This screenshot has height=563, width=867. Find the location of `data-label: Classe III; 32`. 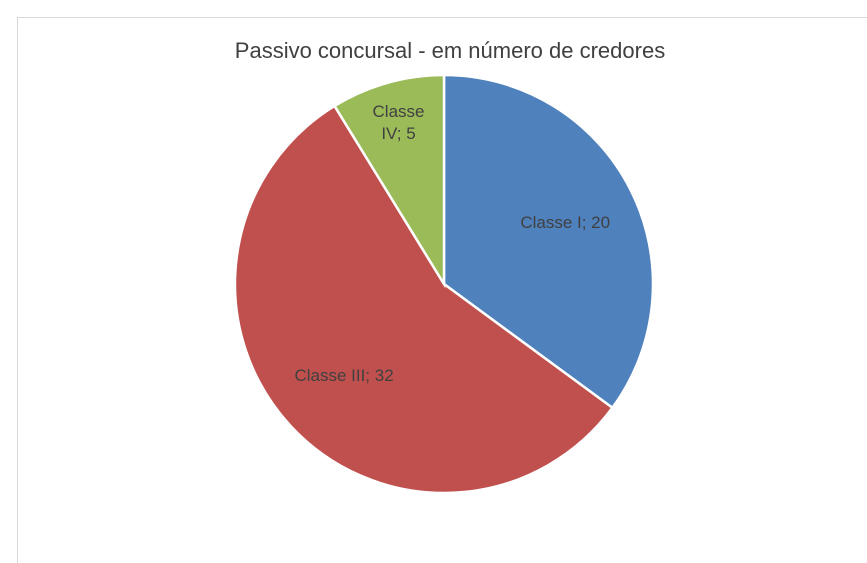

data-label: Classe III; 32 is located at coordinates (344, 375).